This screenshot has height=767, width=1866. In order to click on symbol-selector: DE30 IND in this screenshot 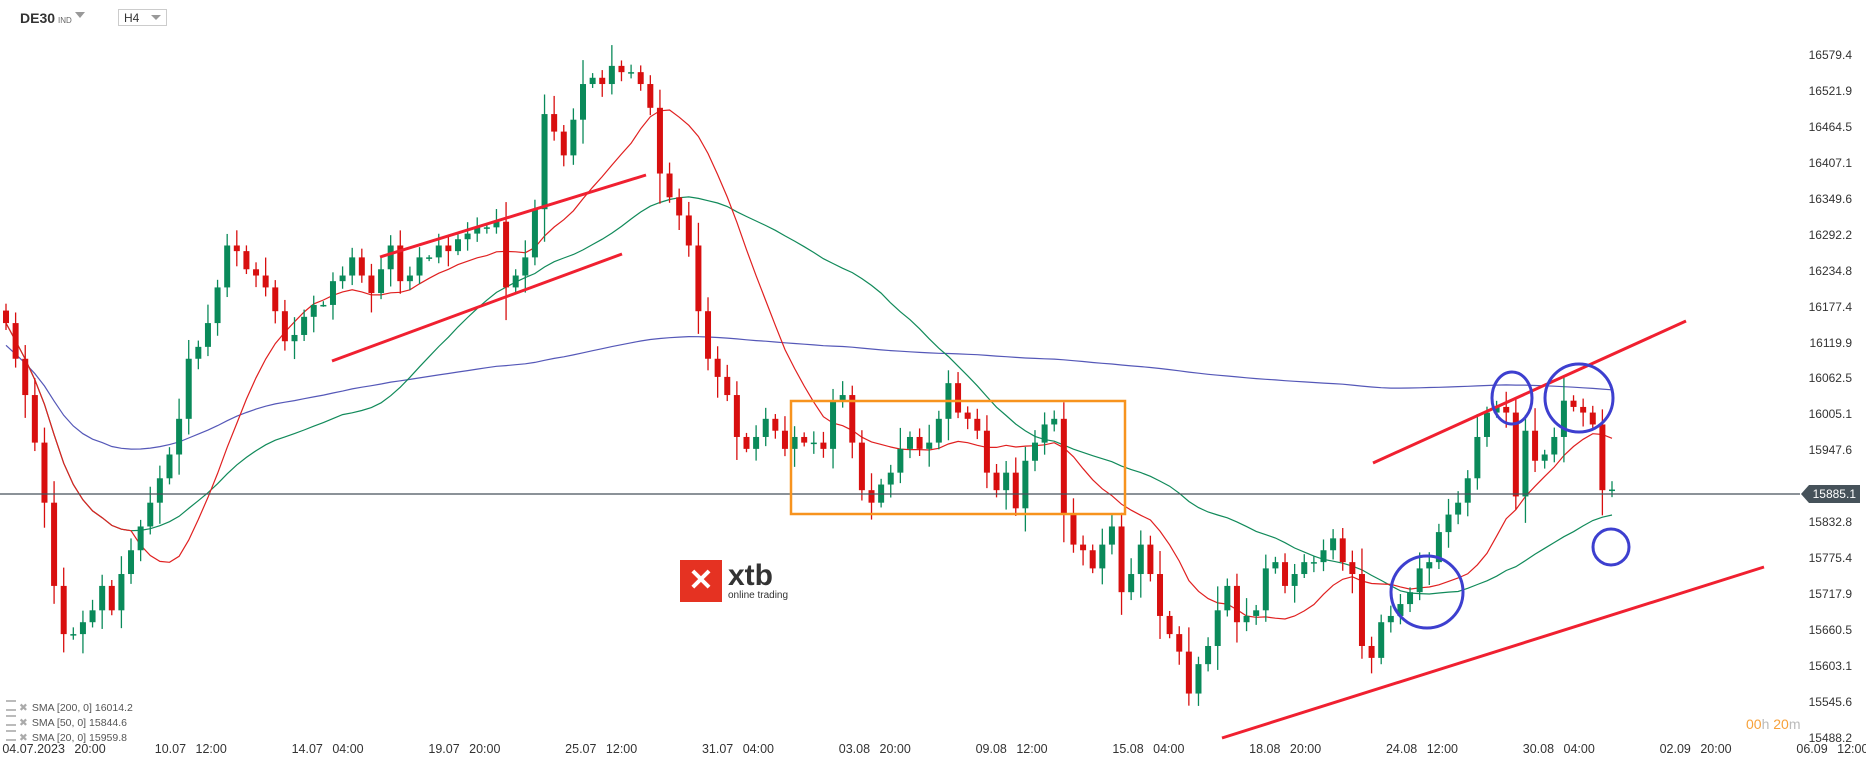, I will do `click(46, 18)`.